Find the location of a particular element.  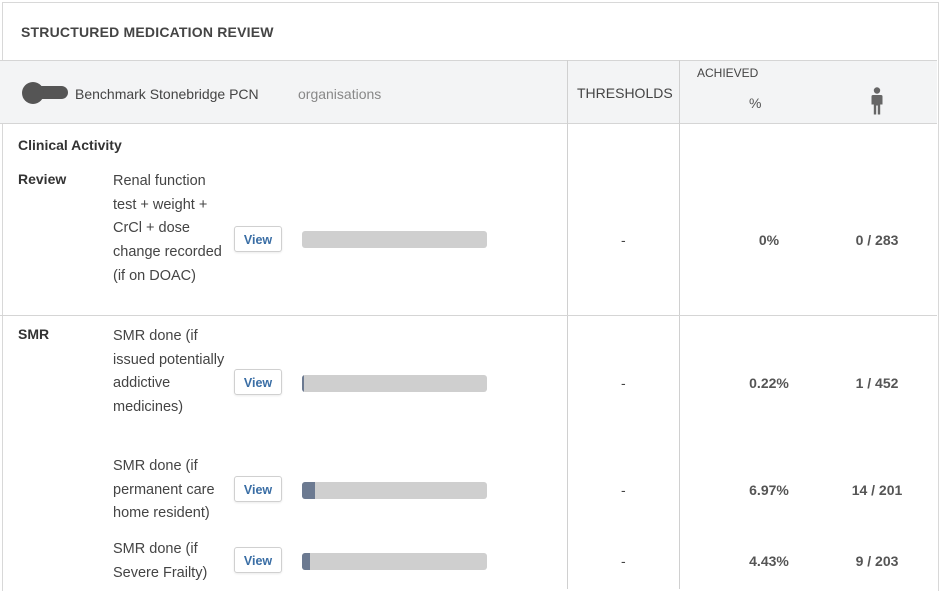

group-label-smr: SMR is located at coordinates (34, 334).